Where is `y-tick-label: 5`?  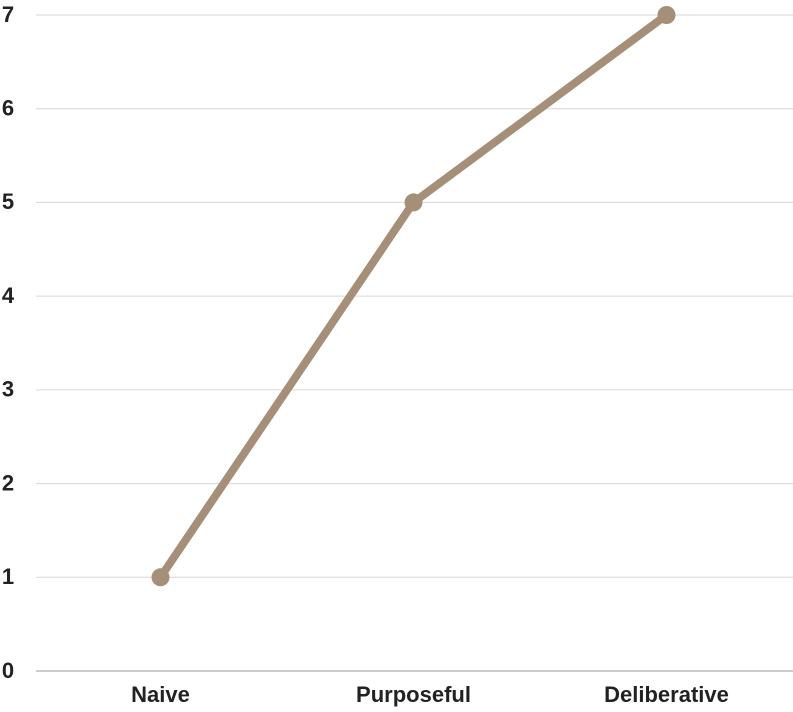 y-tick-label: 5 is located at coordinates (8, 201).